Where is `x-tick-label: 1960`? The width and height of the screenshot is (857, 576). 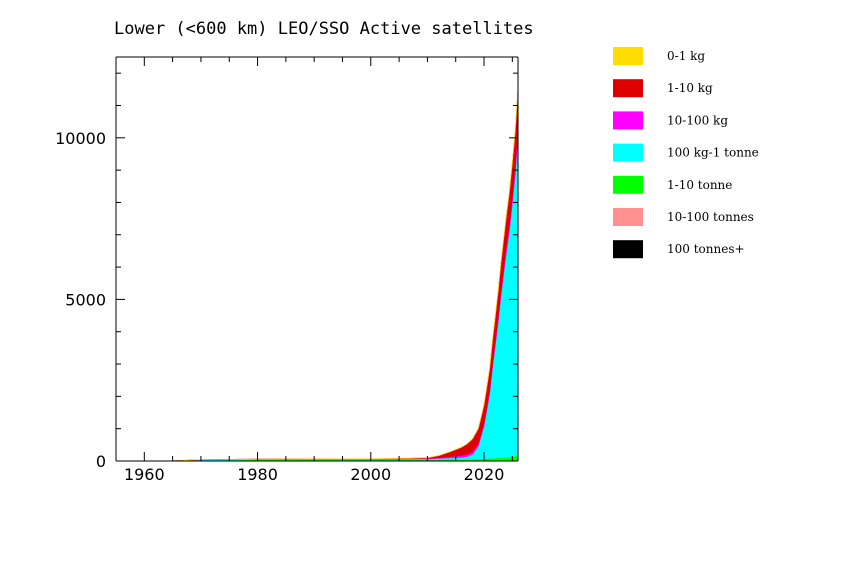
x-tick-label: 1960 is located at coordinates (144, 474).